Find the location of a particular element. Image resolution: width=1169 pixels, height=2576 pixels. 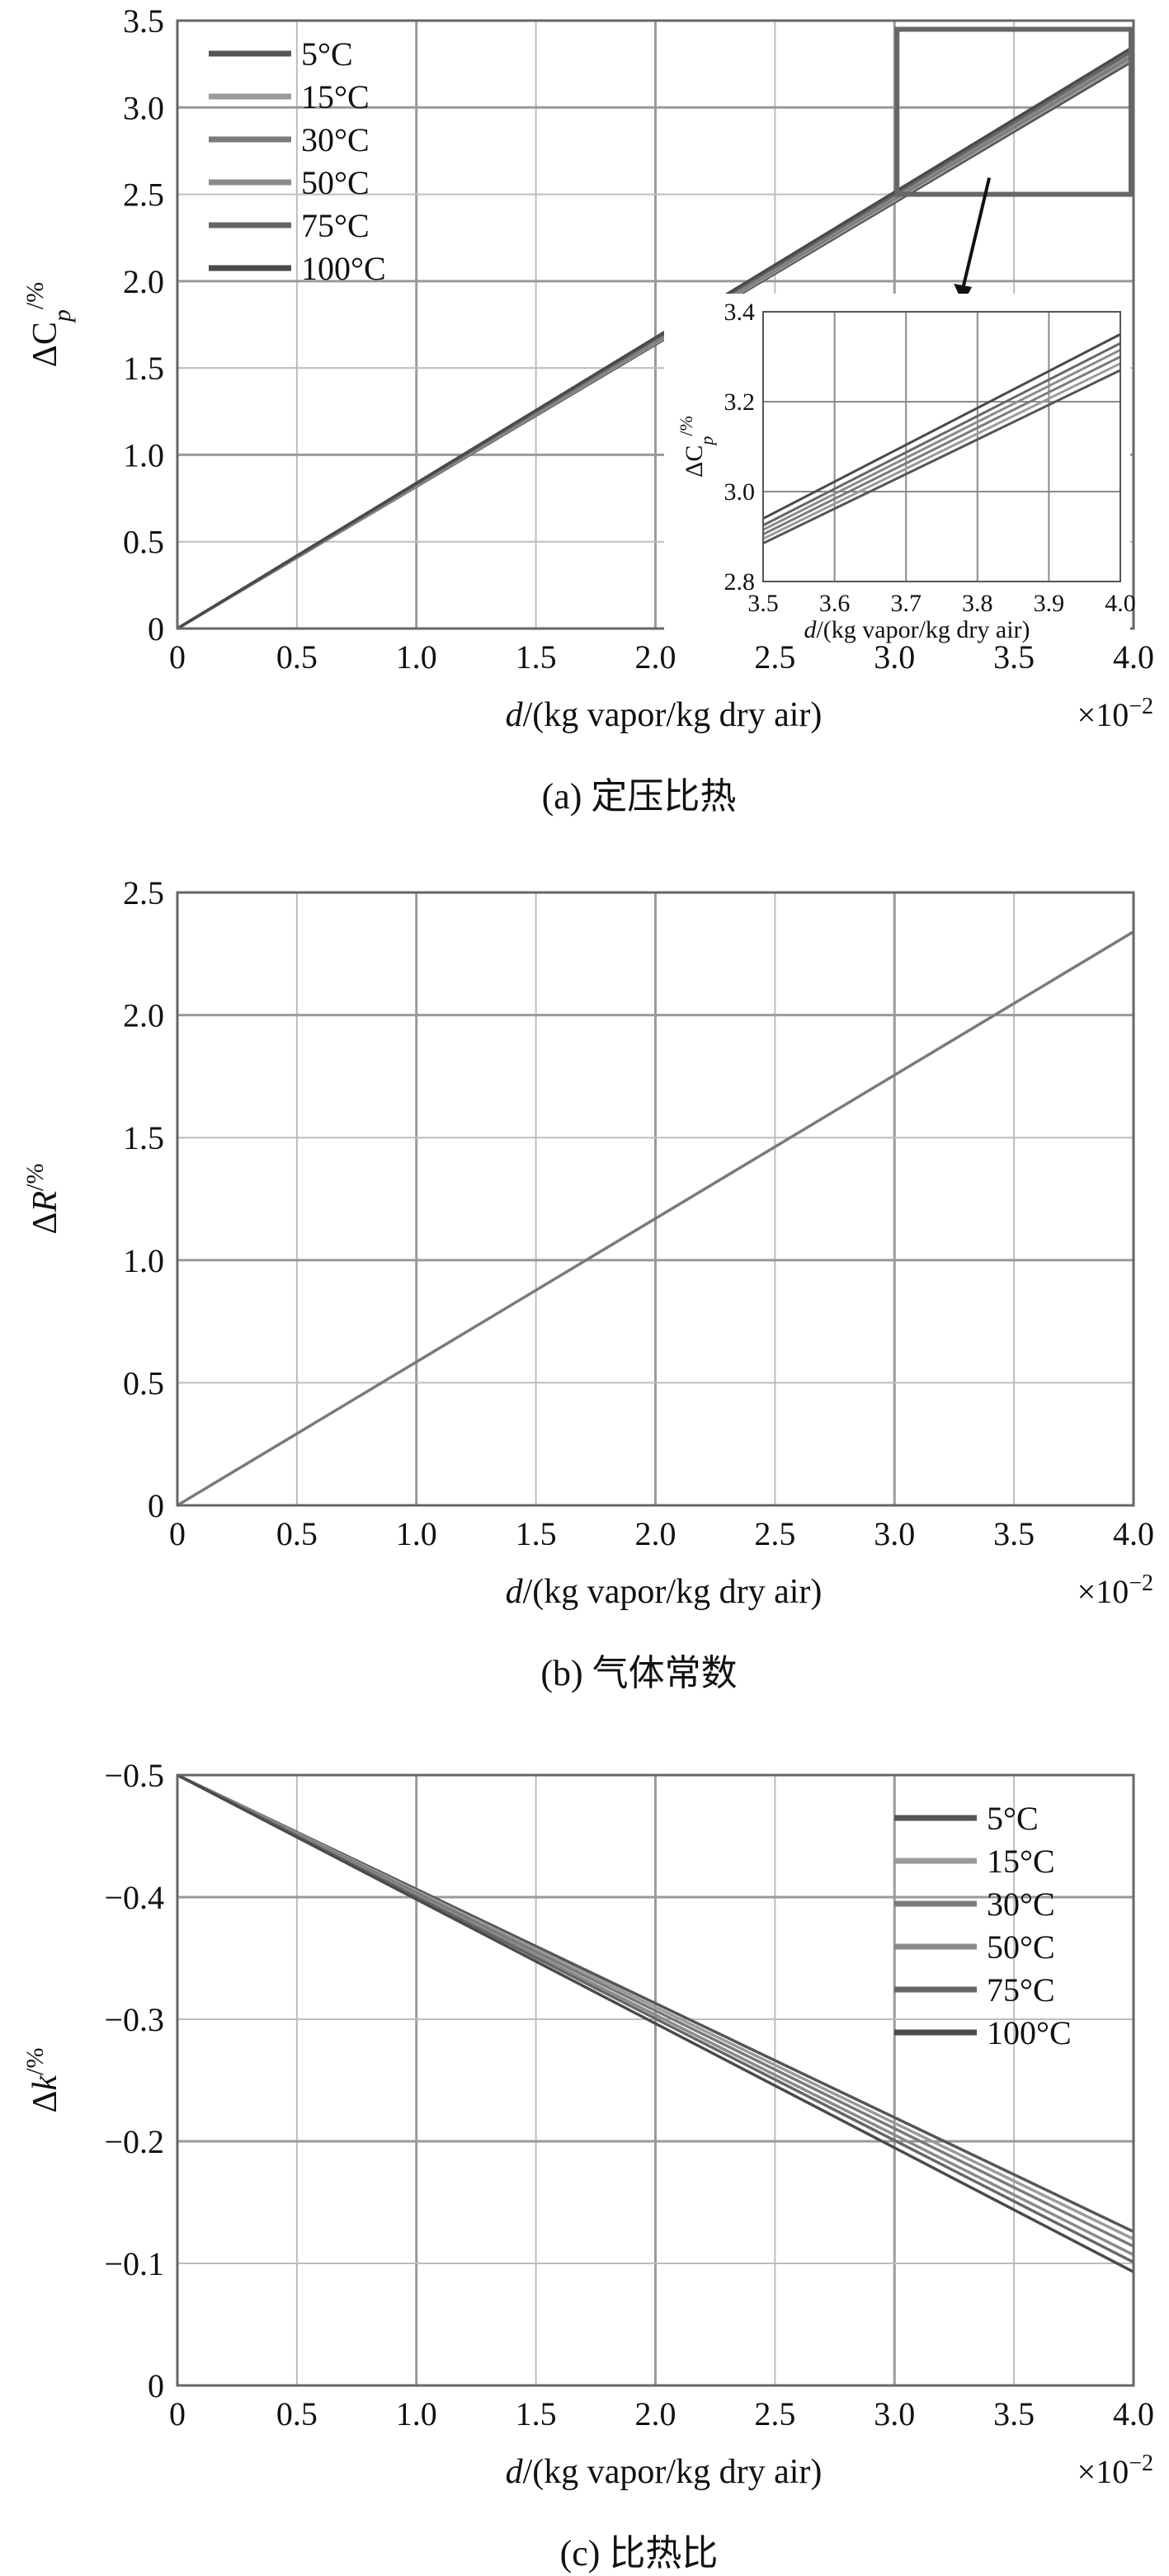

inset-y-tick-label: 3.2 is located at coordinates (740, 402).